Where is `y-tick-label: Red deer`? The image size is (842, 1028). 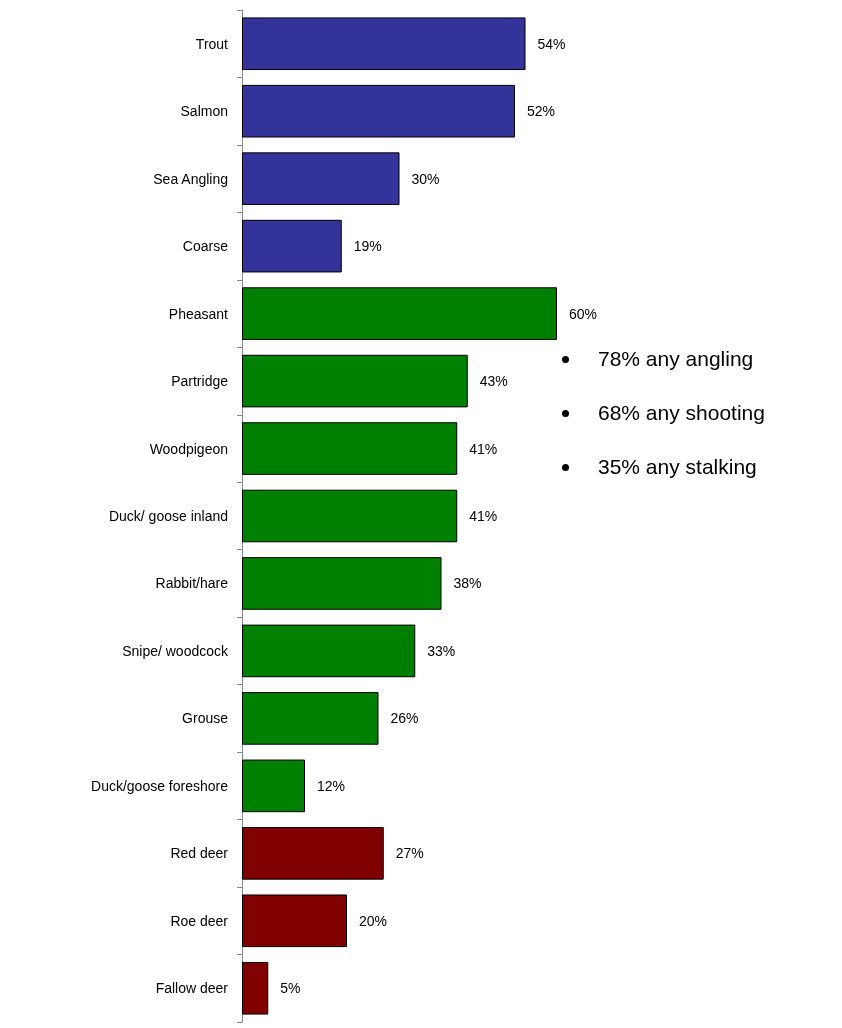 y-tick-label: Red deer is located at coordinates (199, 853).